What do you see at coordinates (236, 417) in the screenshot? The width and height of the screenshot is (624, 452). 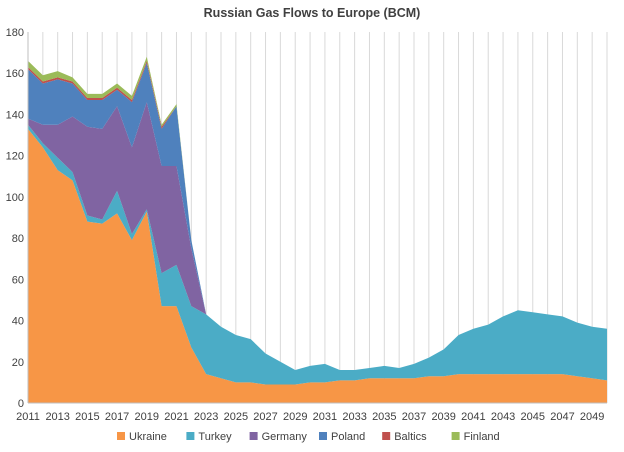 I see `x-tick-label: 2025` at bounding box center [236, 417].